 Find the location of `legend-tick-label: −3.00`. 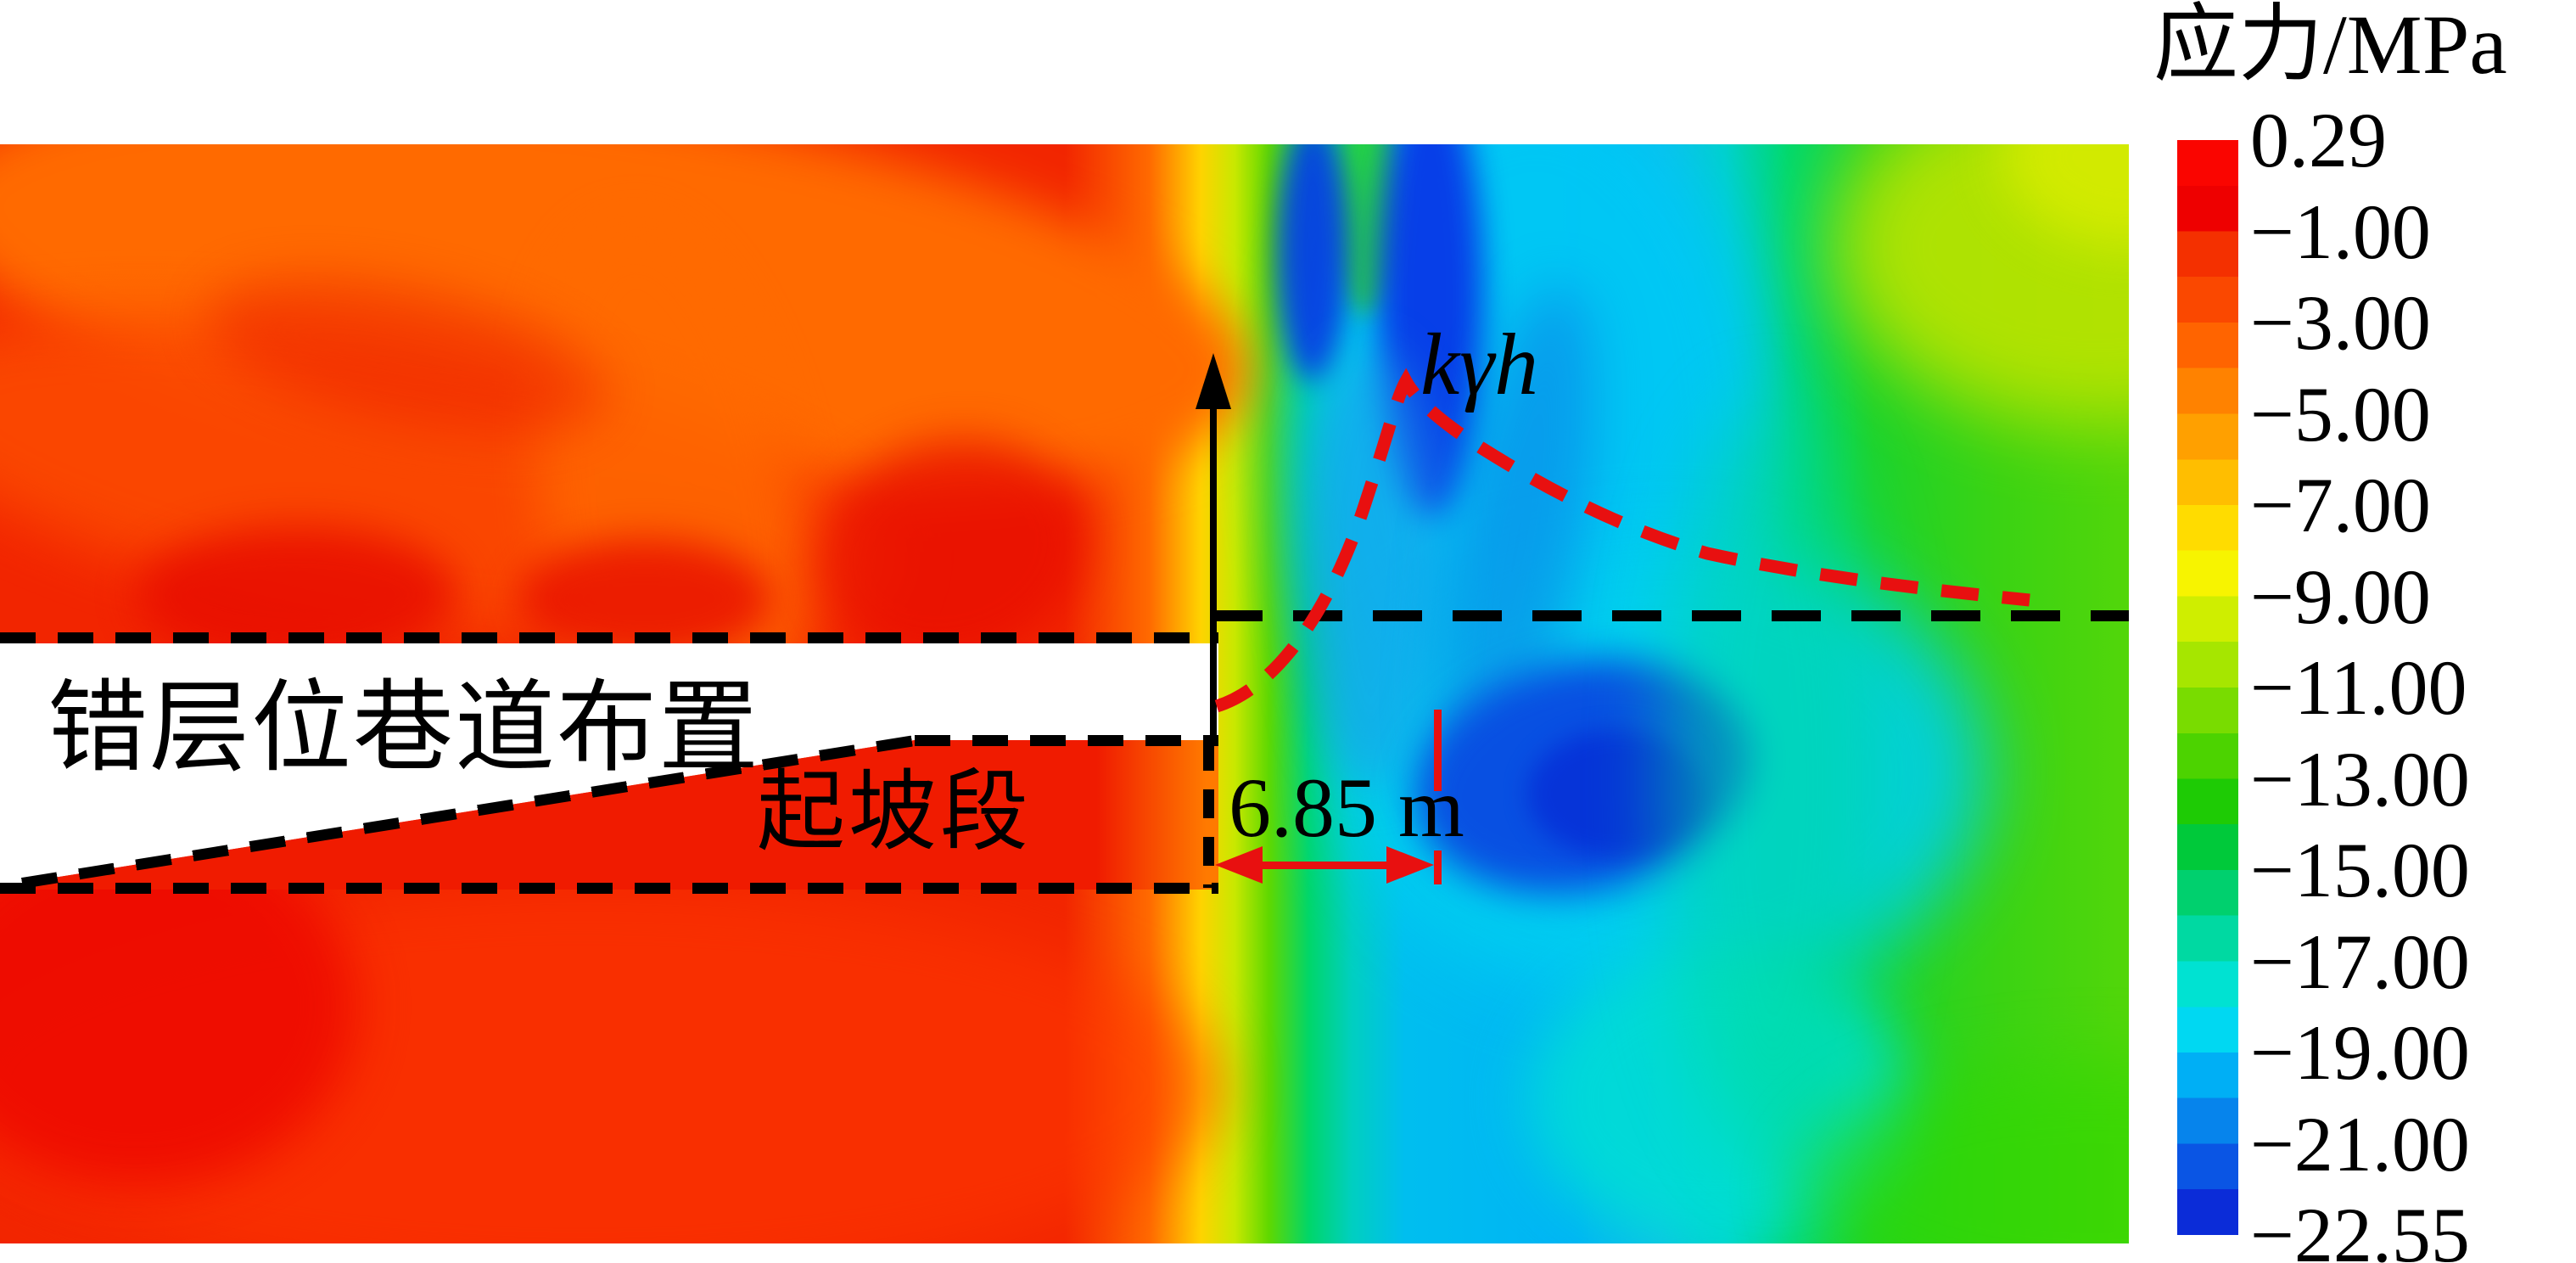

legend-tick-label: −3.00 is located at coordinates (2340, 322).